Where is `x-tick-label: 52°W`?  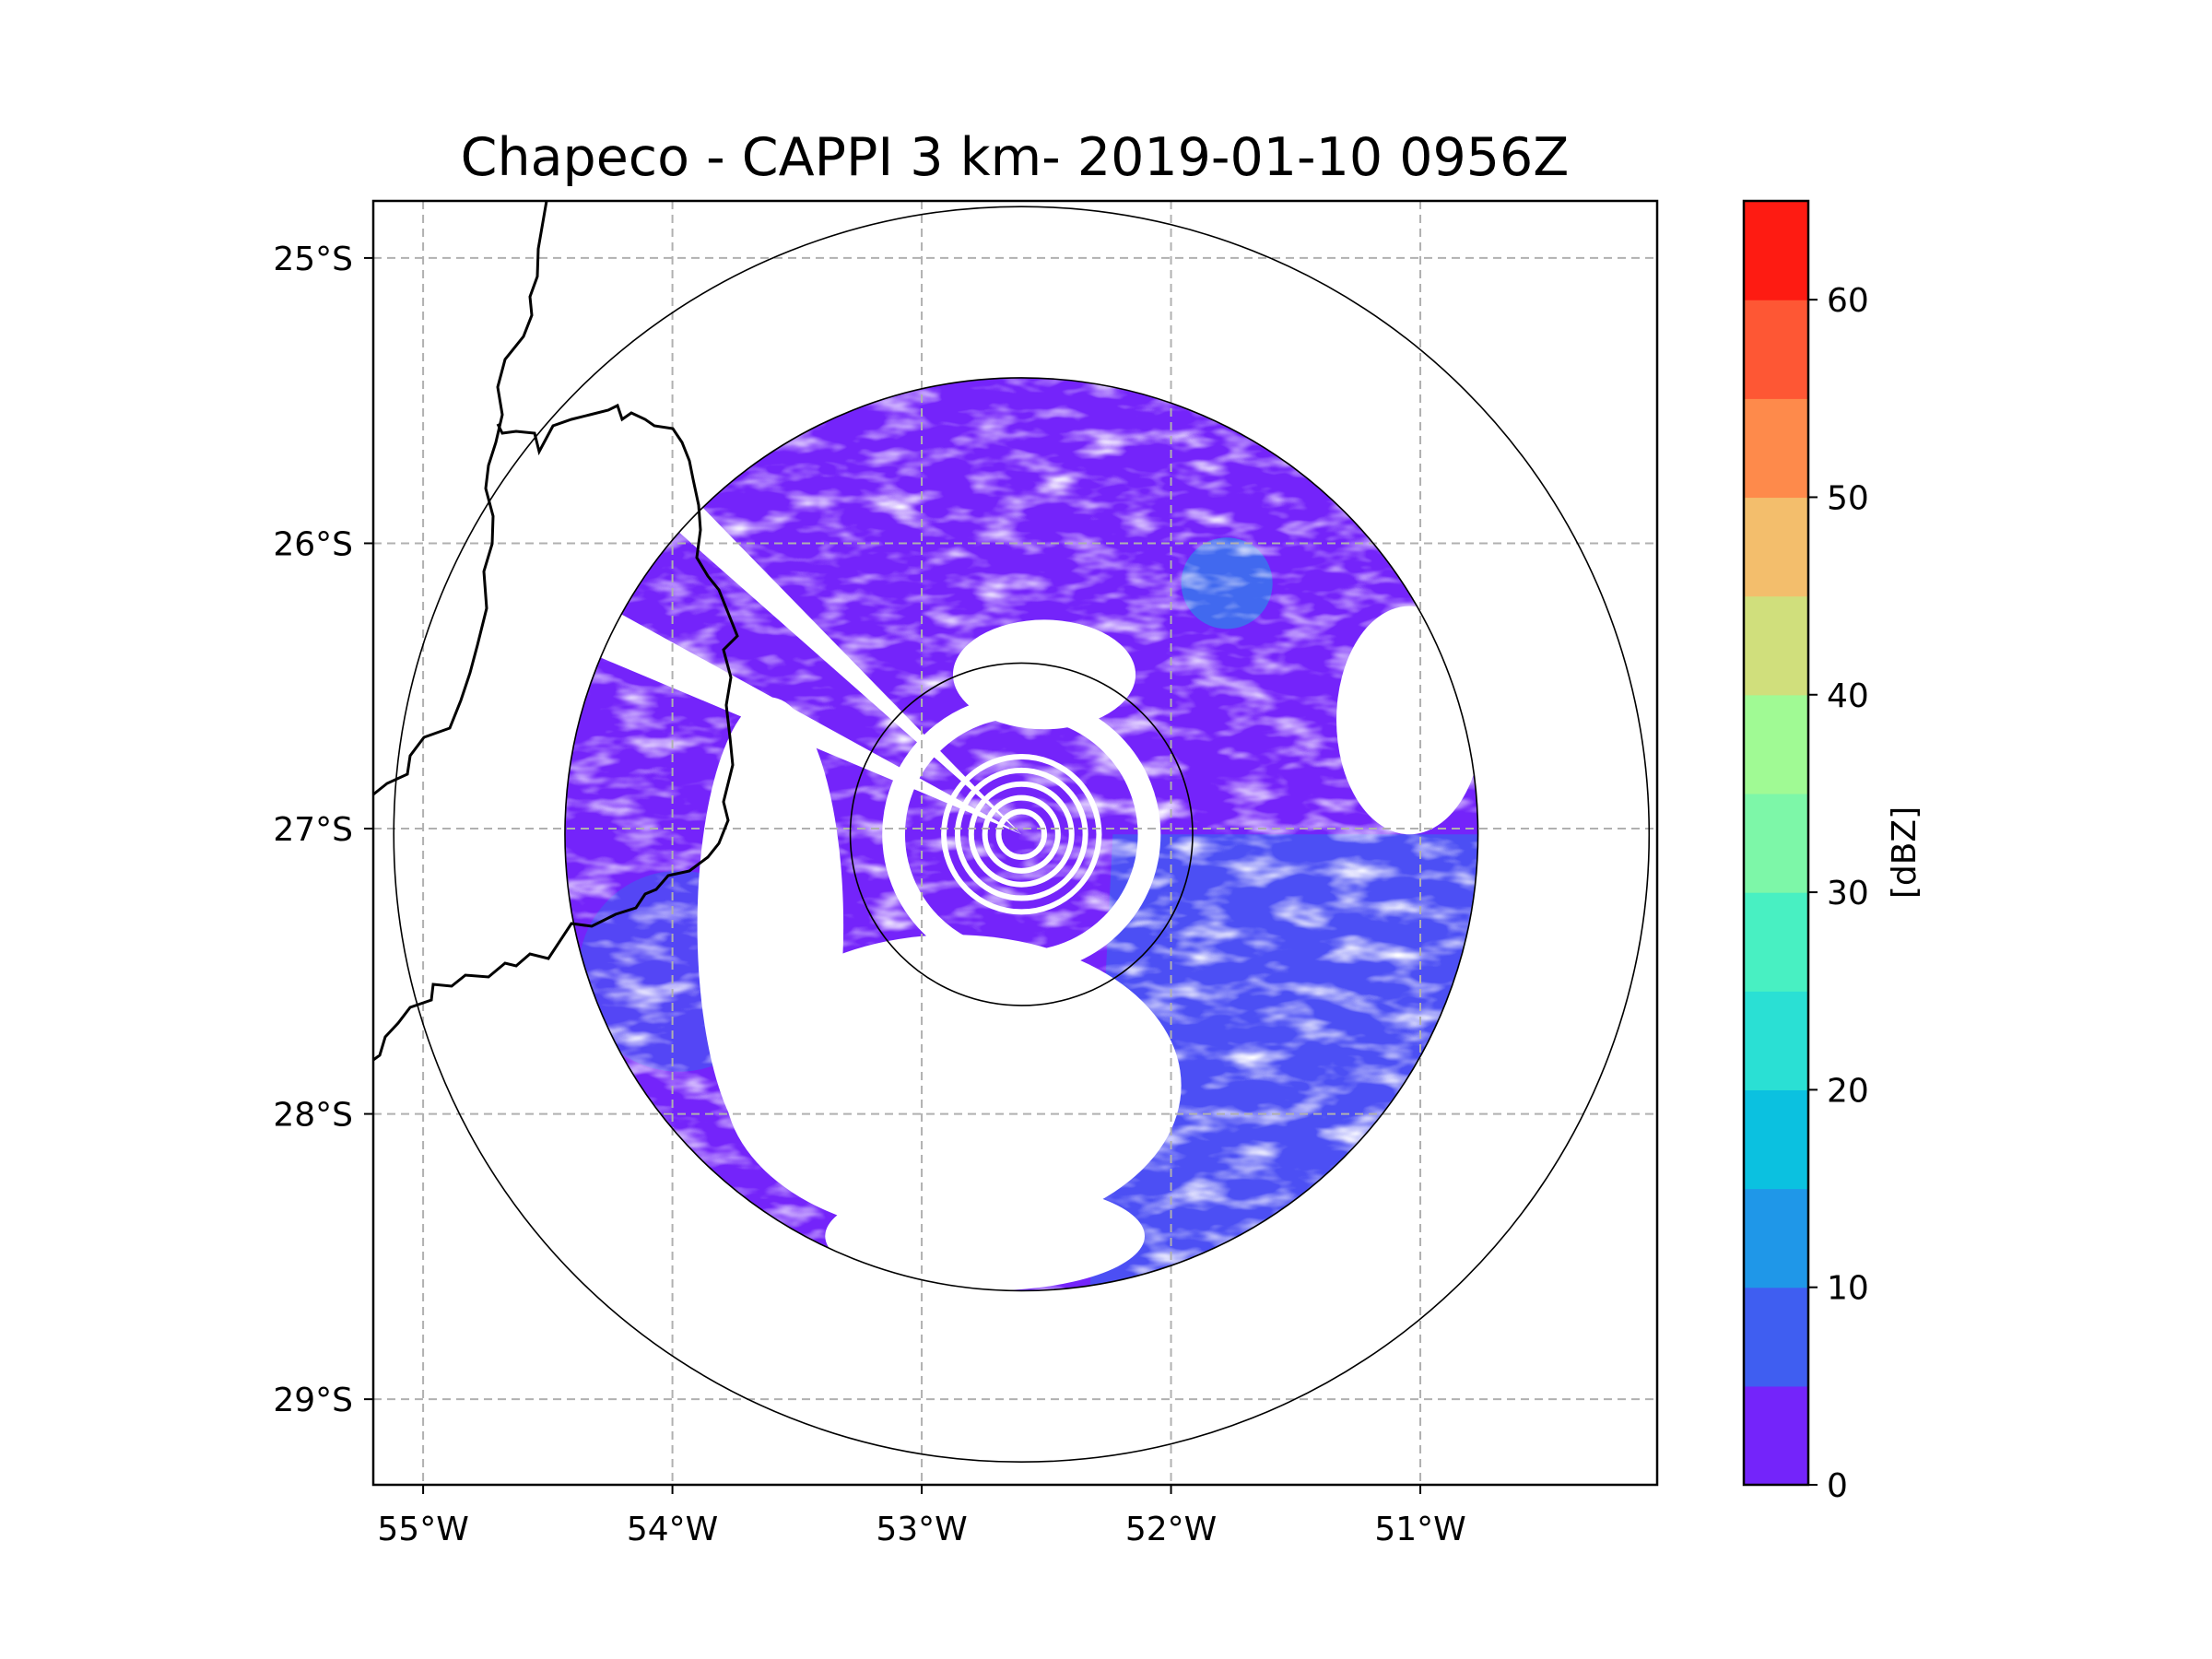
x-tick-label: 52°W is located at coordinates (1171, 1529).